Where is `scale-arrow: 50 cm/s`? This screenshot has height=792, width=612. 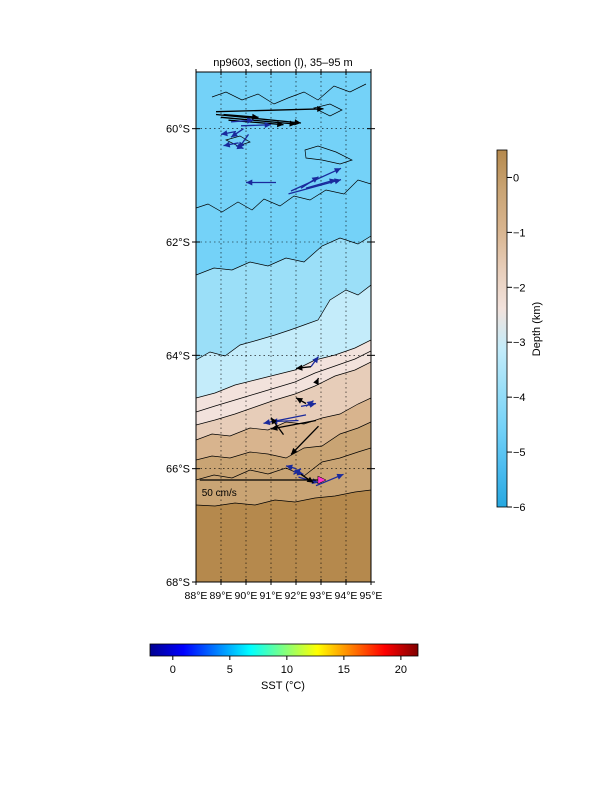
scale-arrow: 50 cm/s is located at coordinates (263, 487).